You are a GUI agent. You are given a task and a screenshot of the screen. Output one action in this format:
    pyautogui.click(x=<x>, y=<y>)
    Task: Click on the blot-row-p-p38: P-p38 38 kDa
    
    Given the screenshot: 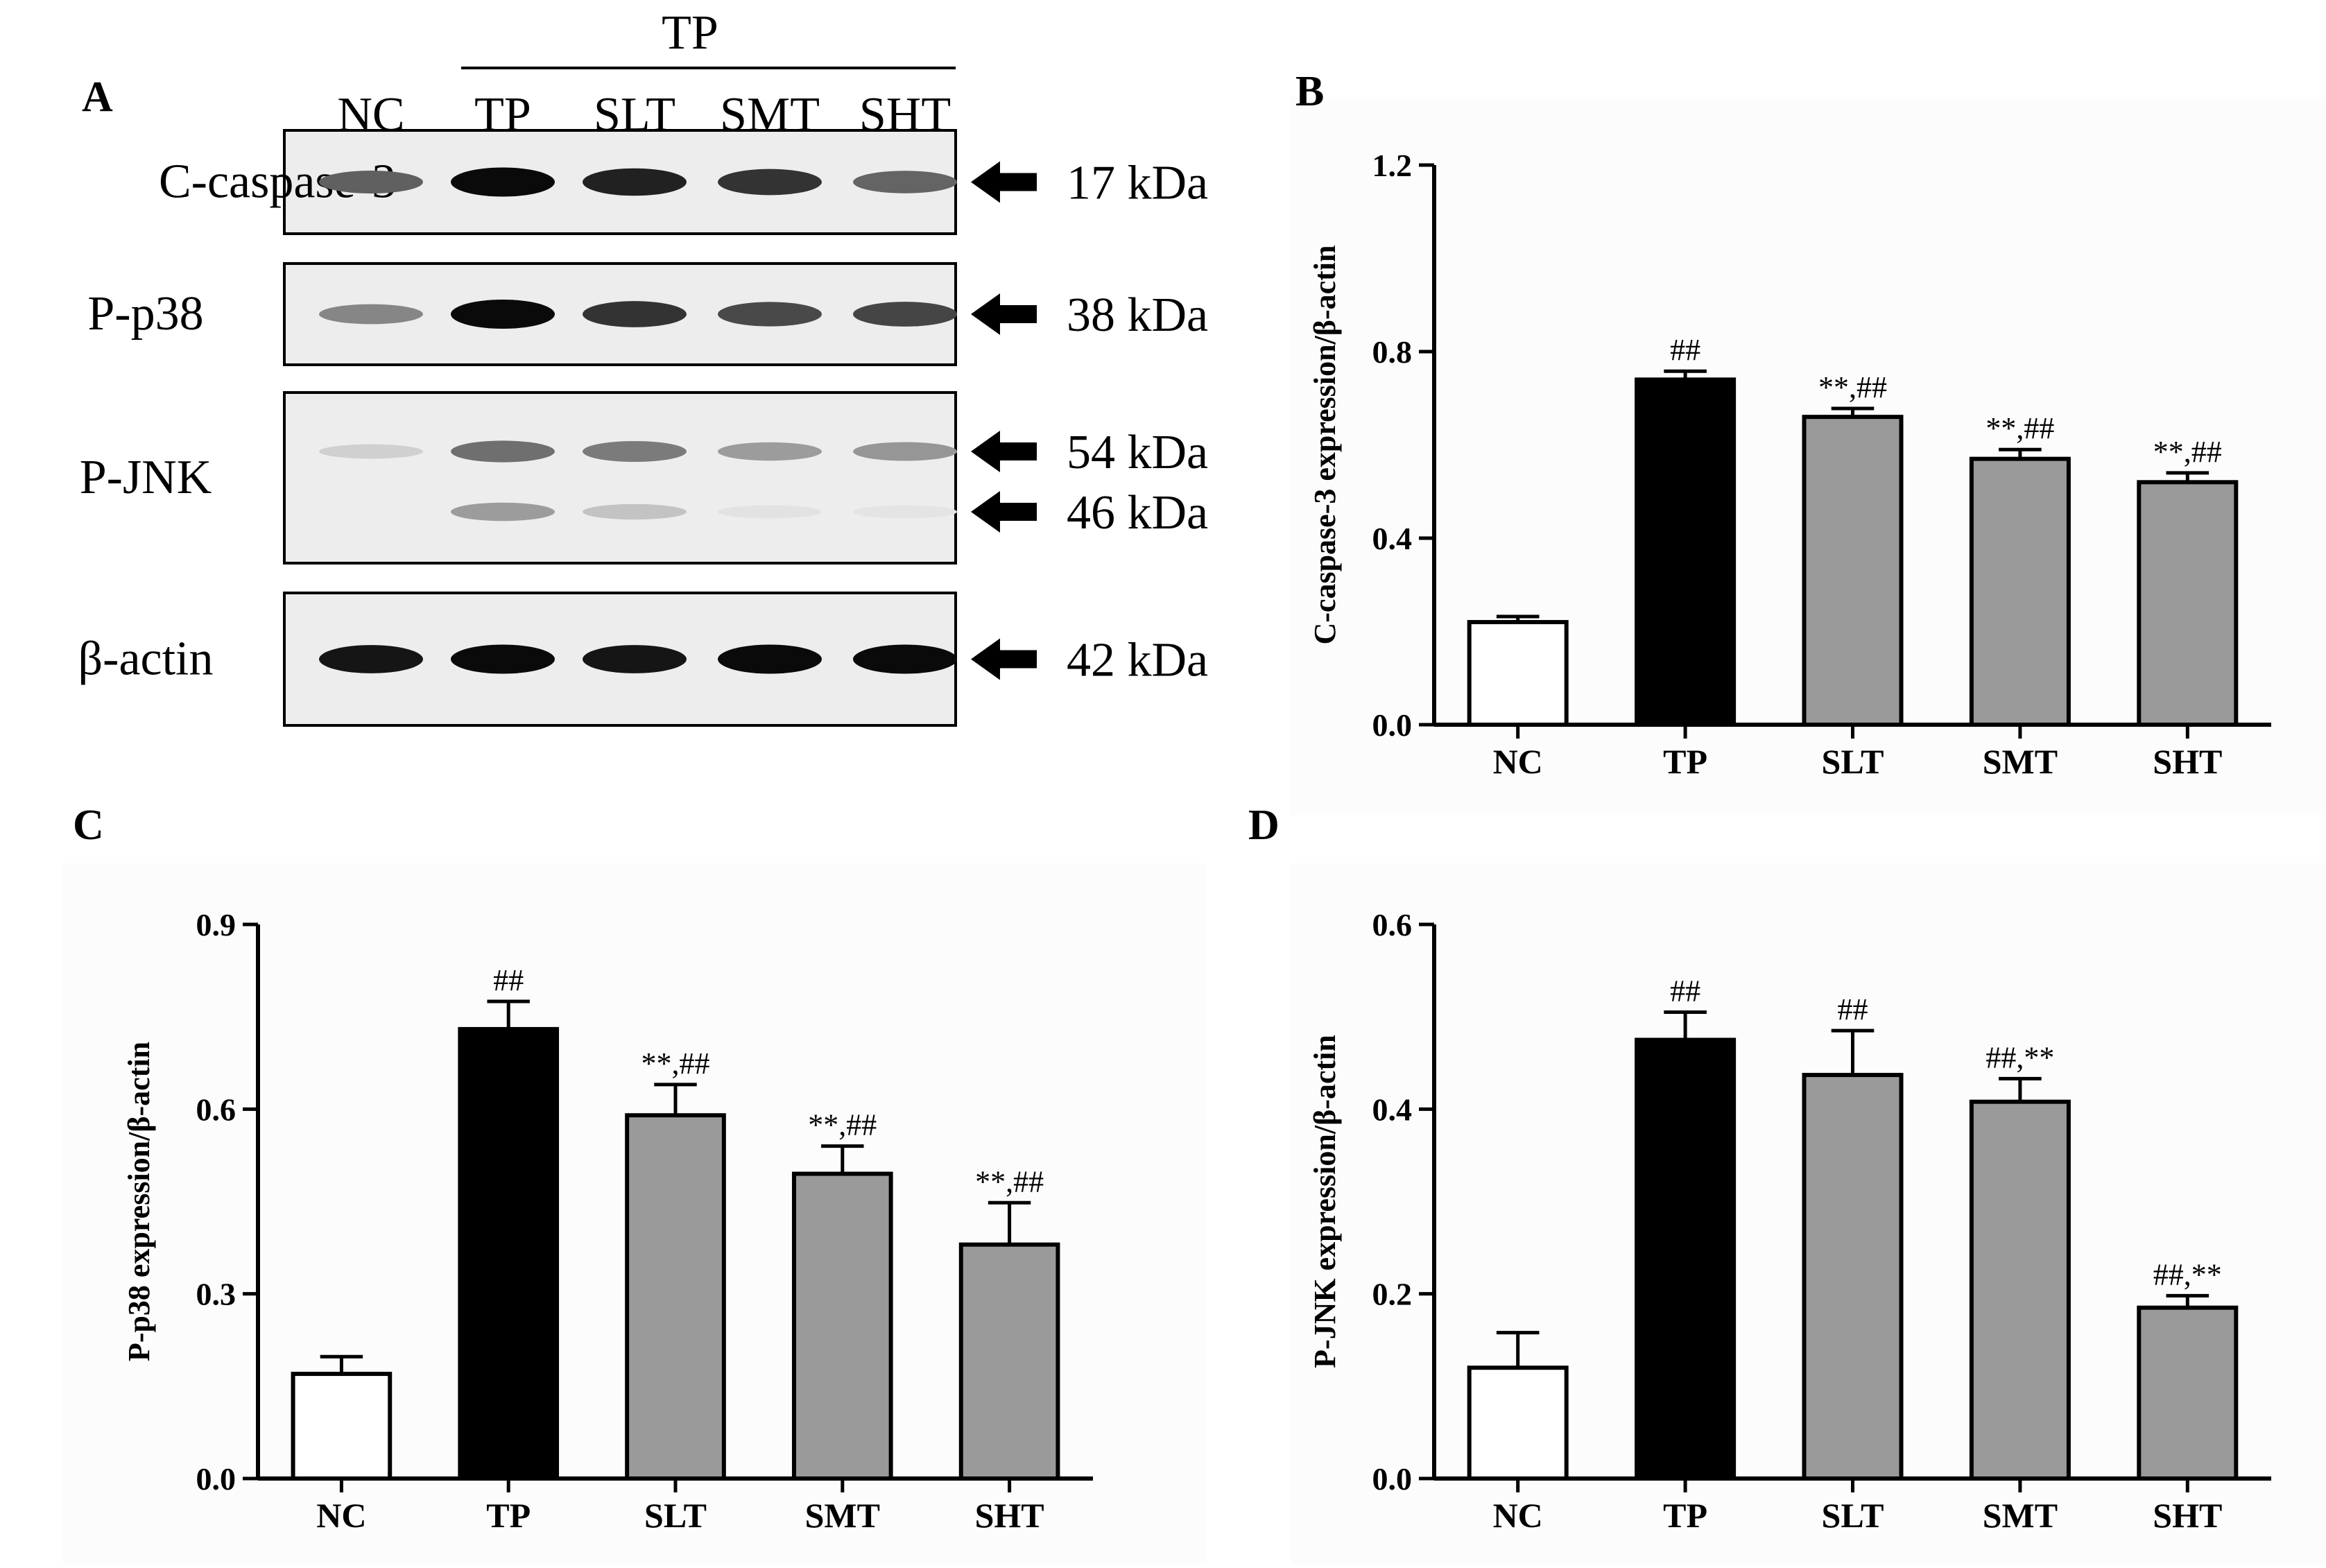 What is the action you would take?
    pyautogui.click(x=647, y=314)
    